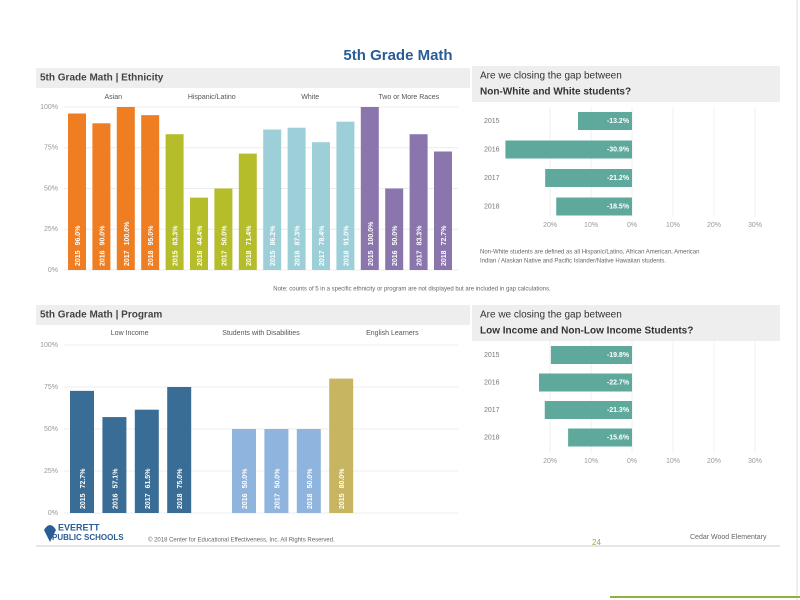 The width and height of the screenshot is (800, 600). I want to click on bar-label: 2015 96.0%, so click(78, 245).